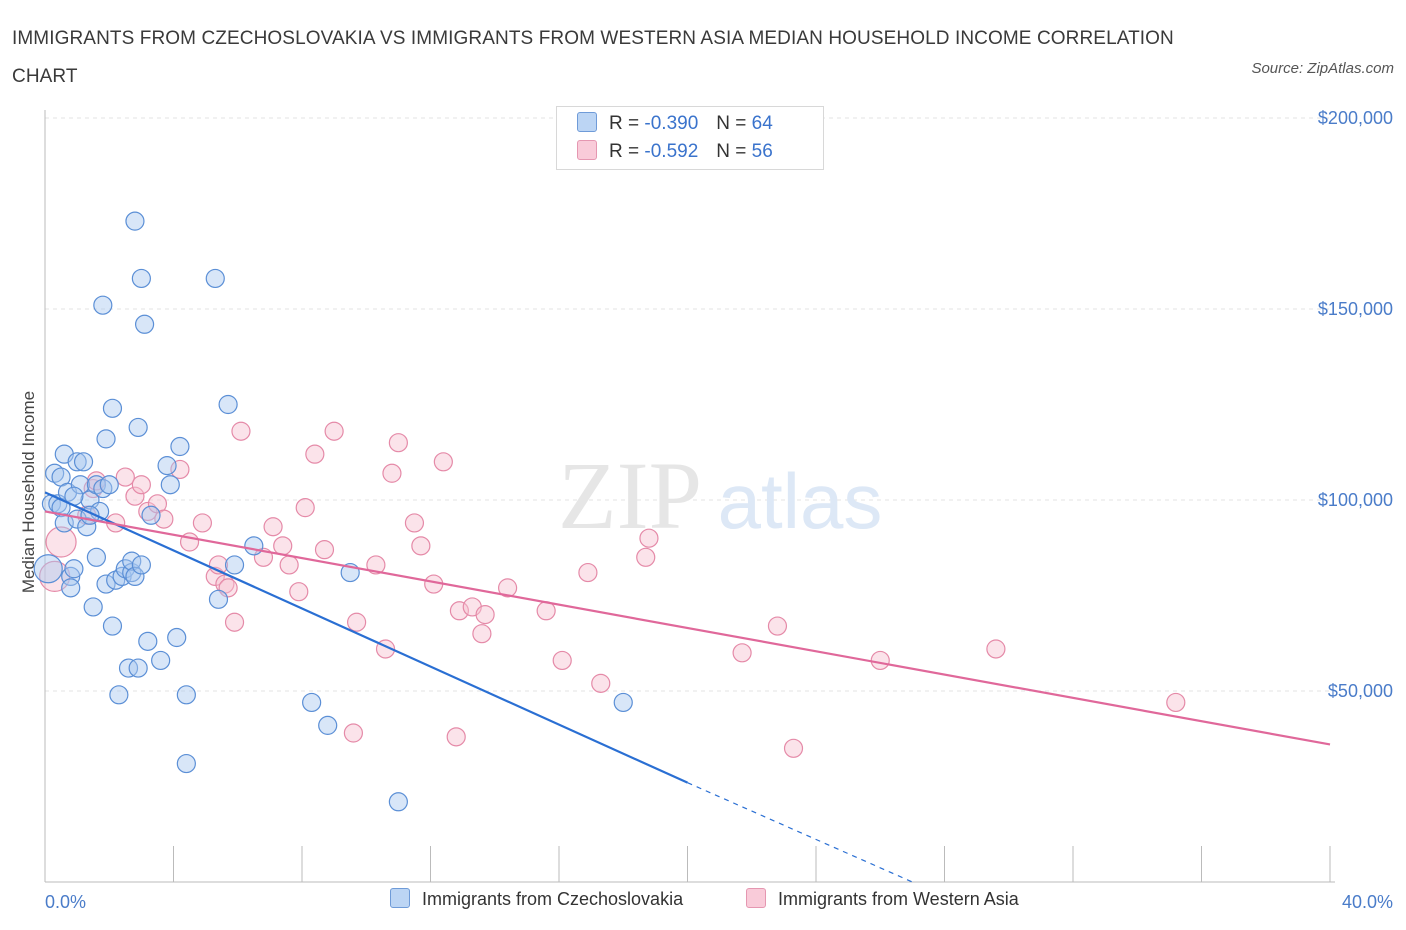 The height and width of the screenshot is (930, 1406). I want to click on watermark-atlas: atlas, so click(800, 501).